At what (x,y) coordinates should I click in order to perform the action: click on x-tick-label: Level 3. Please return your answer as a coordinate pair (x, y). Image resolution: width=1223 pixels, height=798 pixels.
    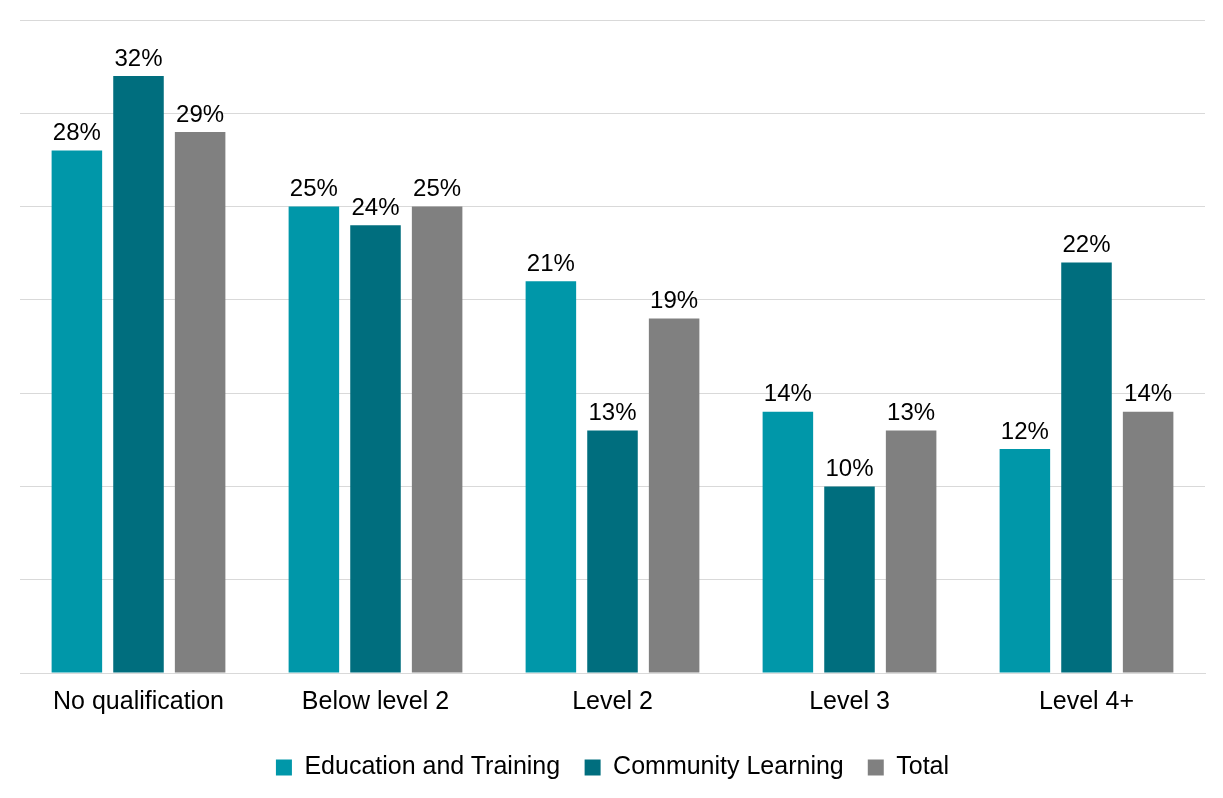
    Looking at the image, I should click on (849, 699).